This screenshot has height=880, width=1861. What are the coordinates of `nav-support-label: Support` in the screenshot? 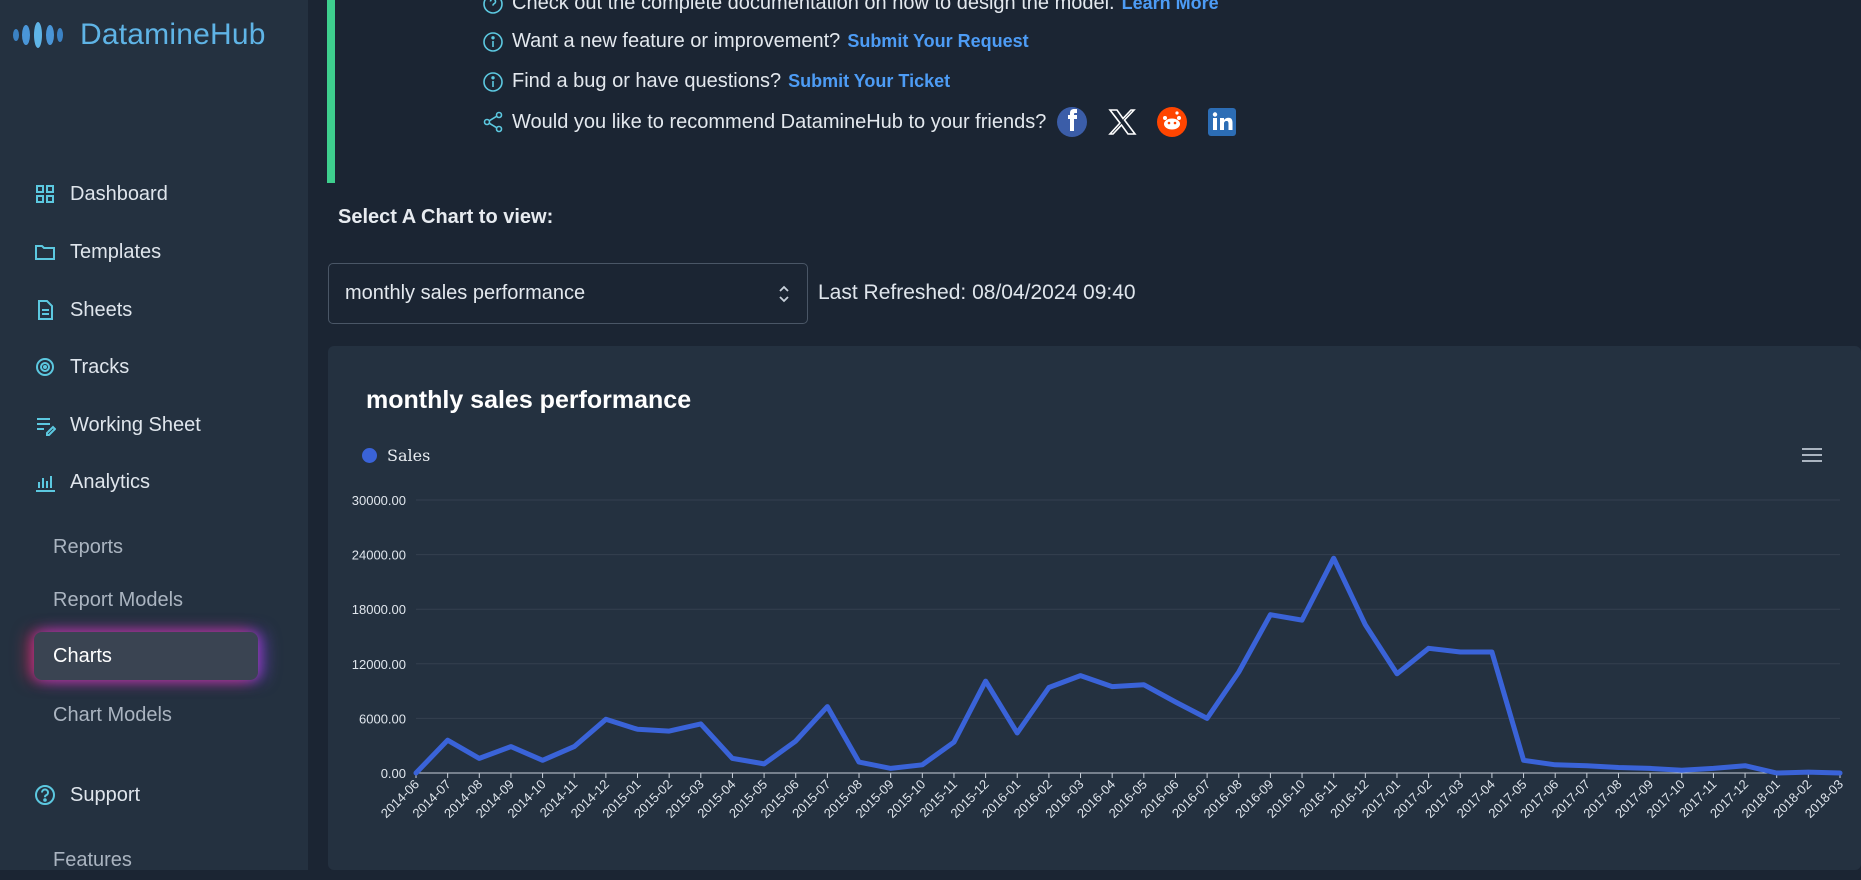 It's located at (105, 794).